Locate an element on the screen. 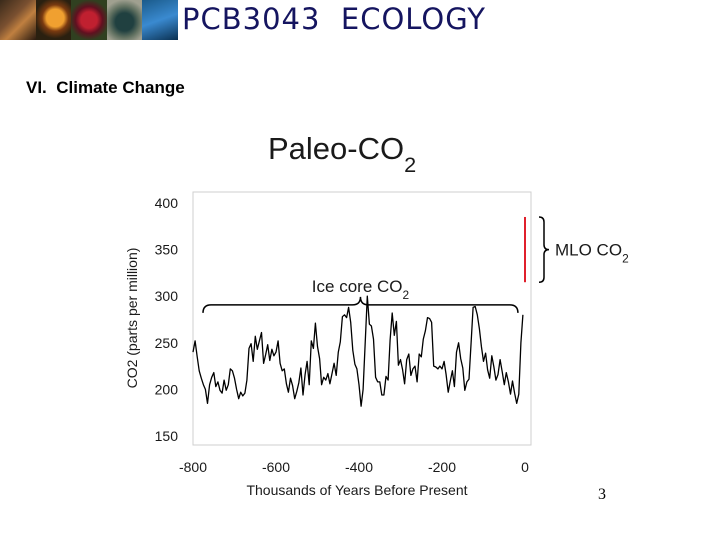 The image size is (720, 540). y-axis: 150 200 250 300 350 400 is located at coordinates (167, 319).